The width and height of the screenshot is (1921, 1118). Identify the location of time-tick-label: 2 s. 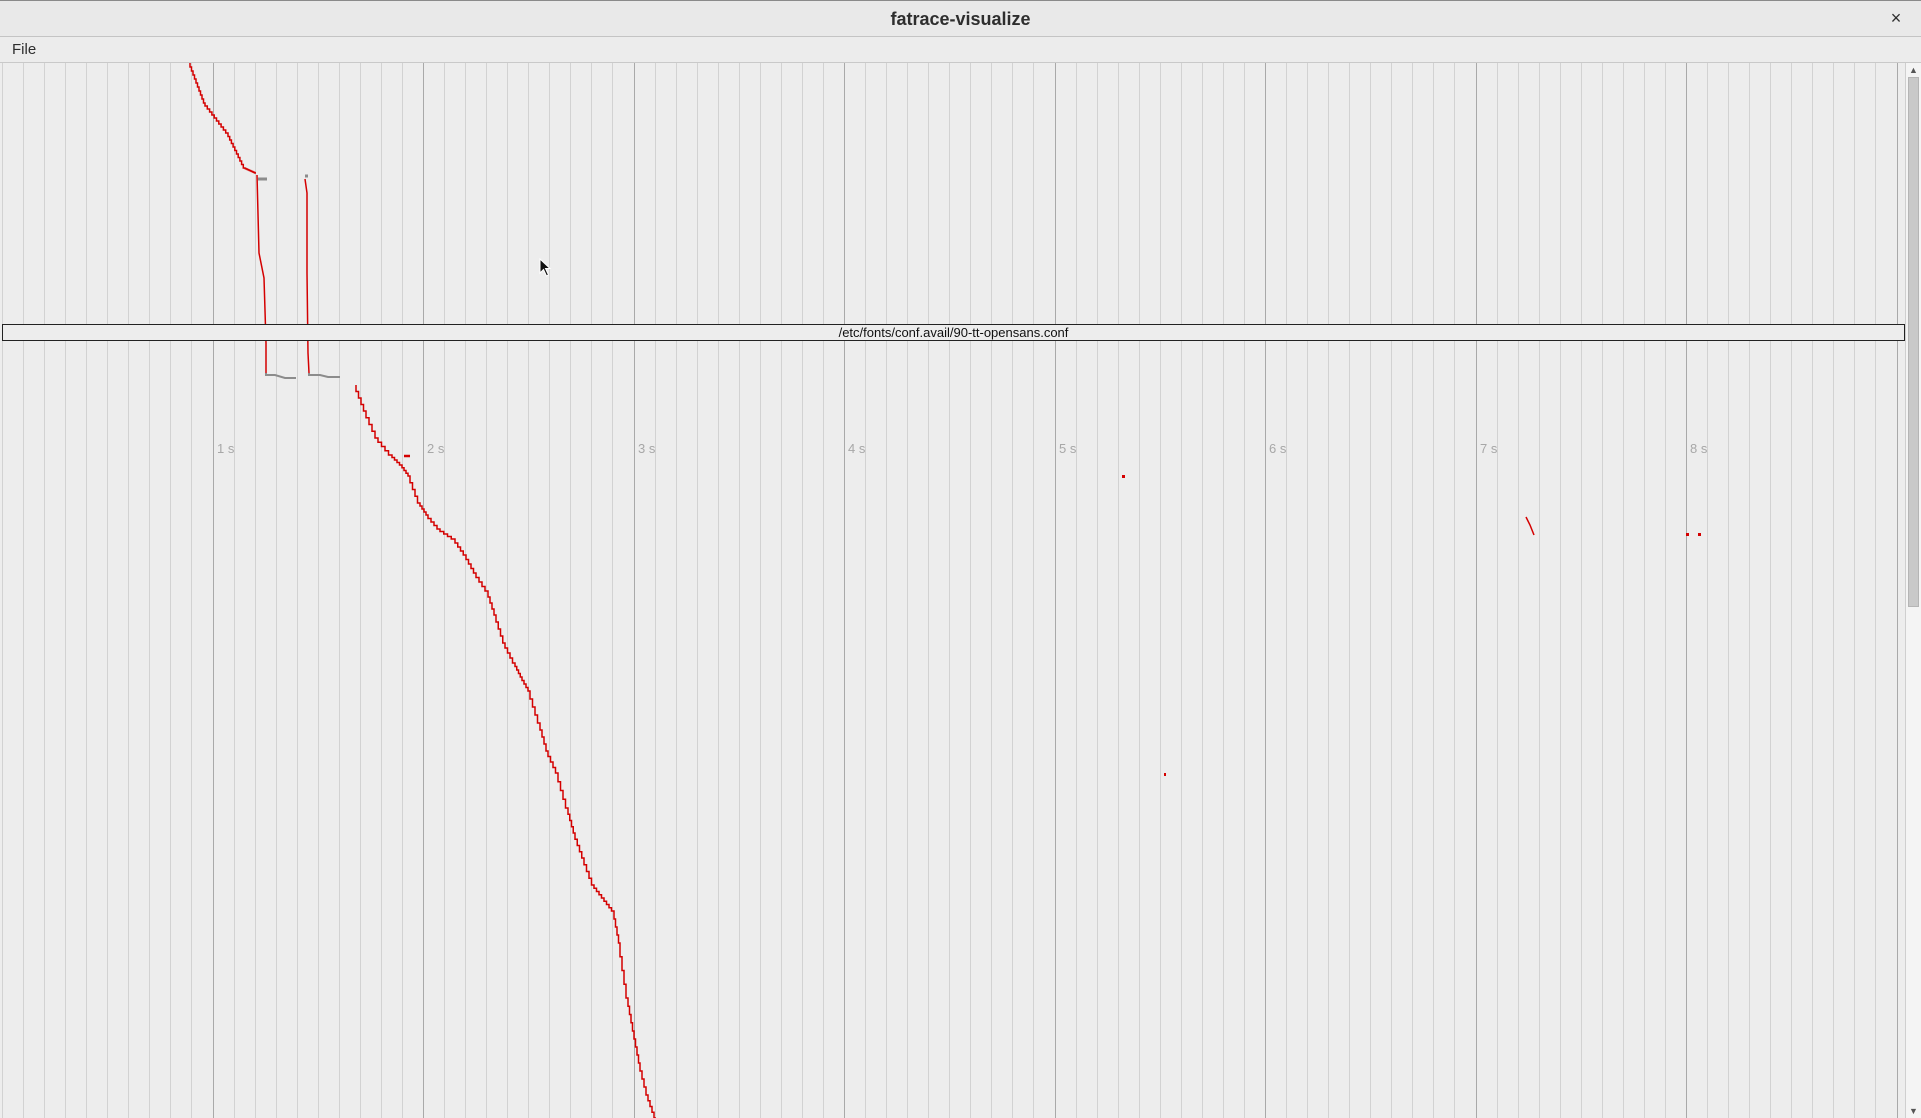
(436, 448).